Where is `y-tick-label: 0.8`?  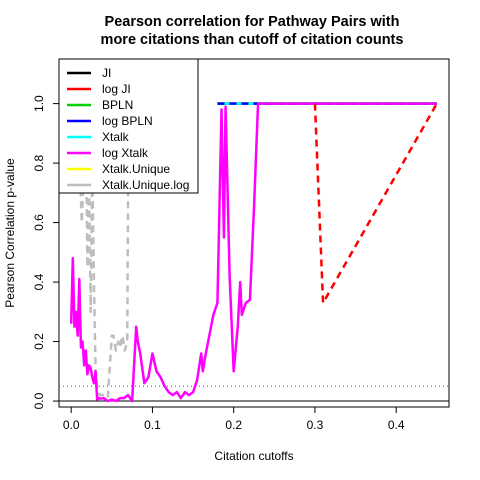
y-tick-label: 0.8 is located at coordinates (39, 162).